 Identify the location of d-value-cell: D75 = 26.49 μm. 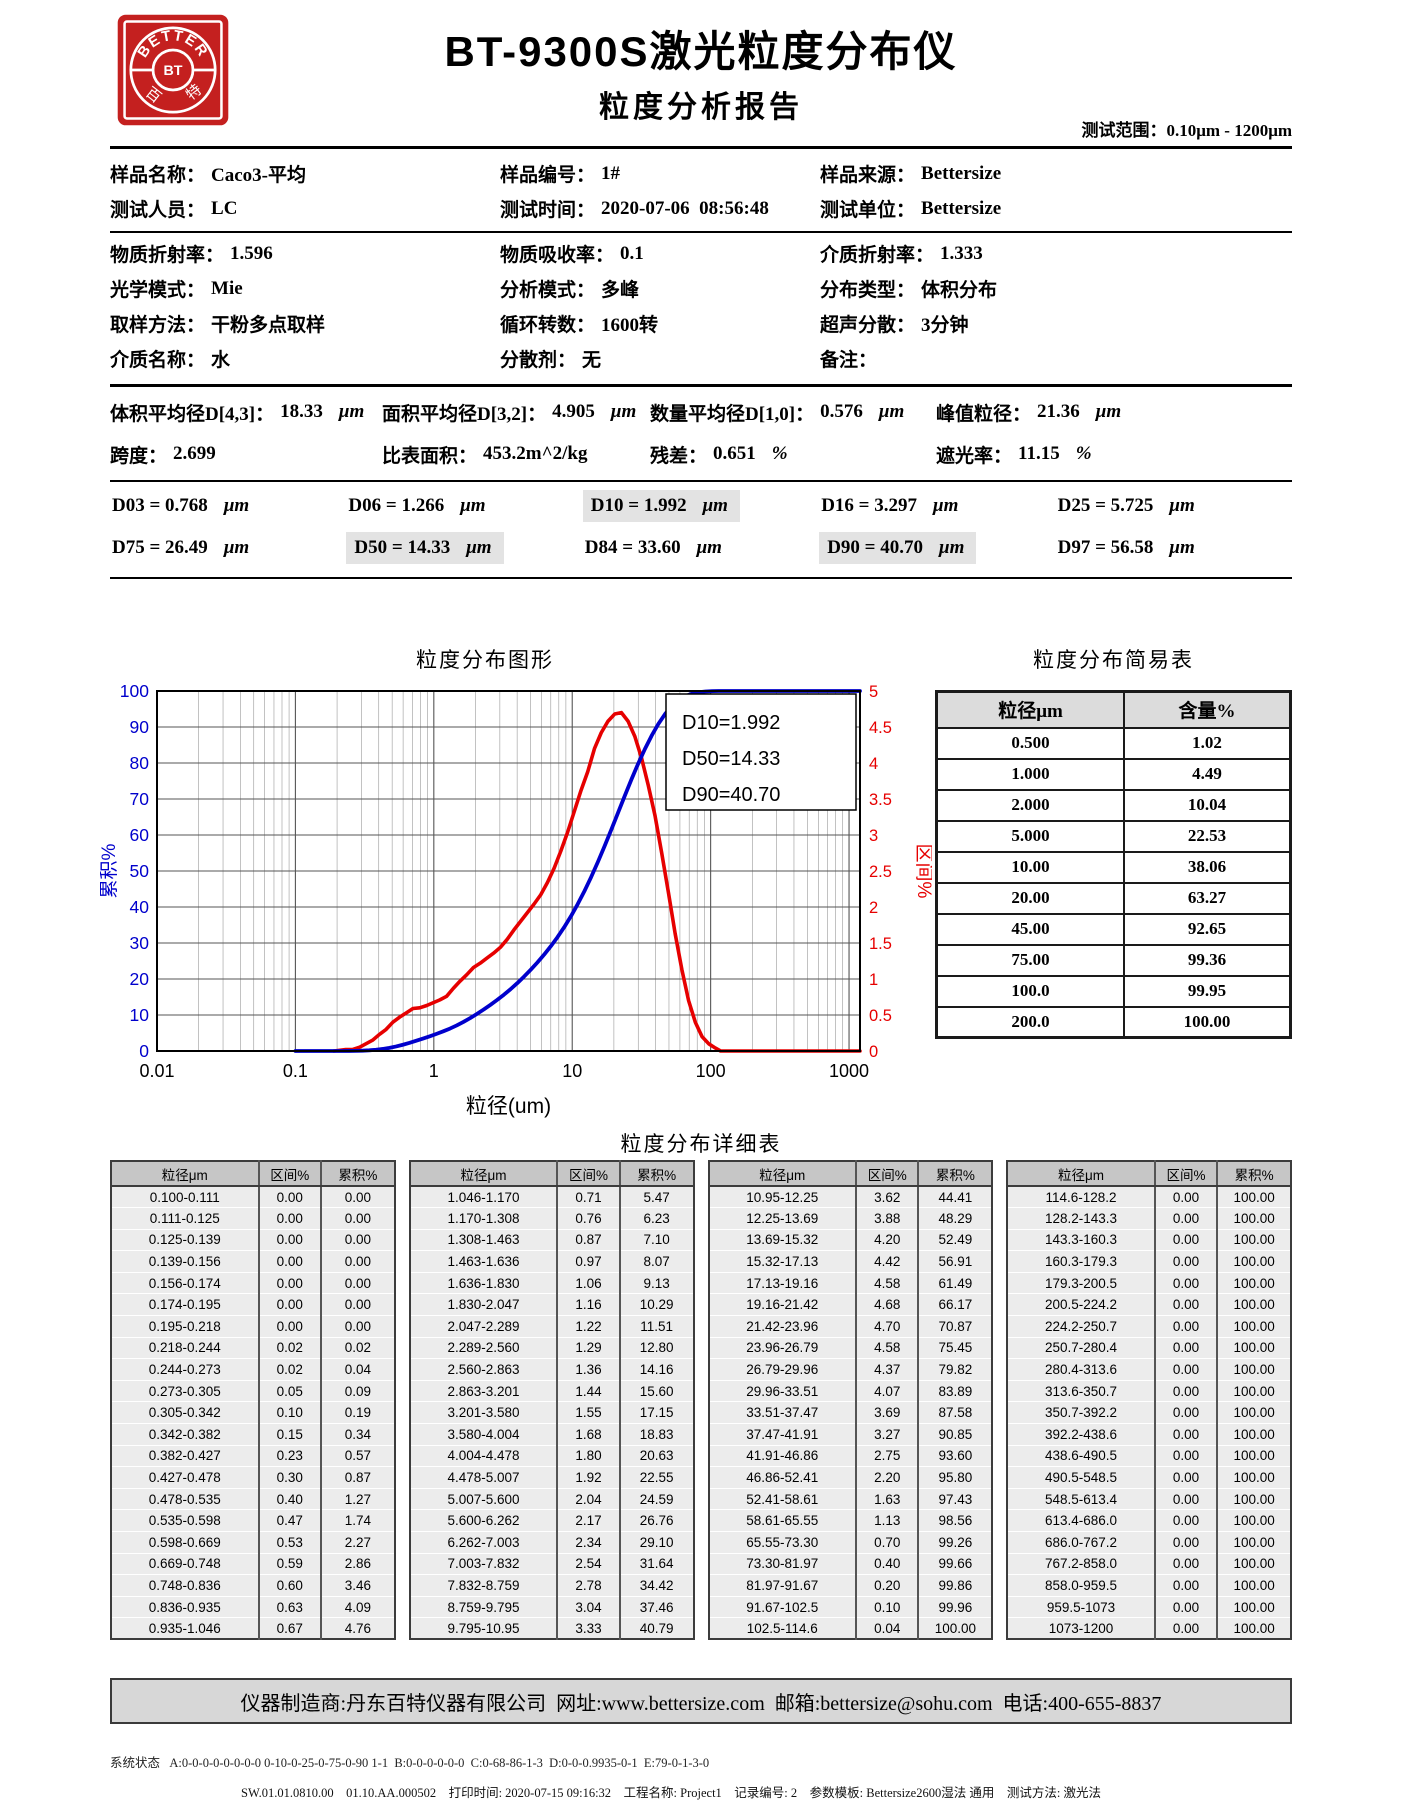
(228, 548).